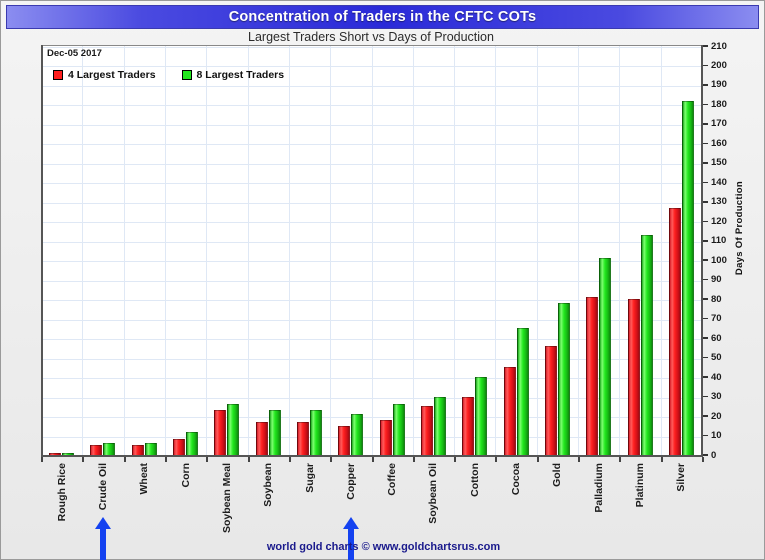  I want to click on x-axis-label-coffee: Coffee, so click(392, 479).